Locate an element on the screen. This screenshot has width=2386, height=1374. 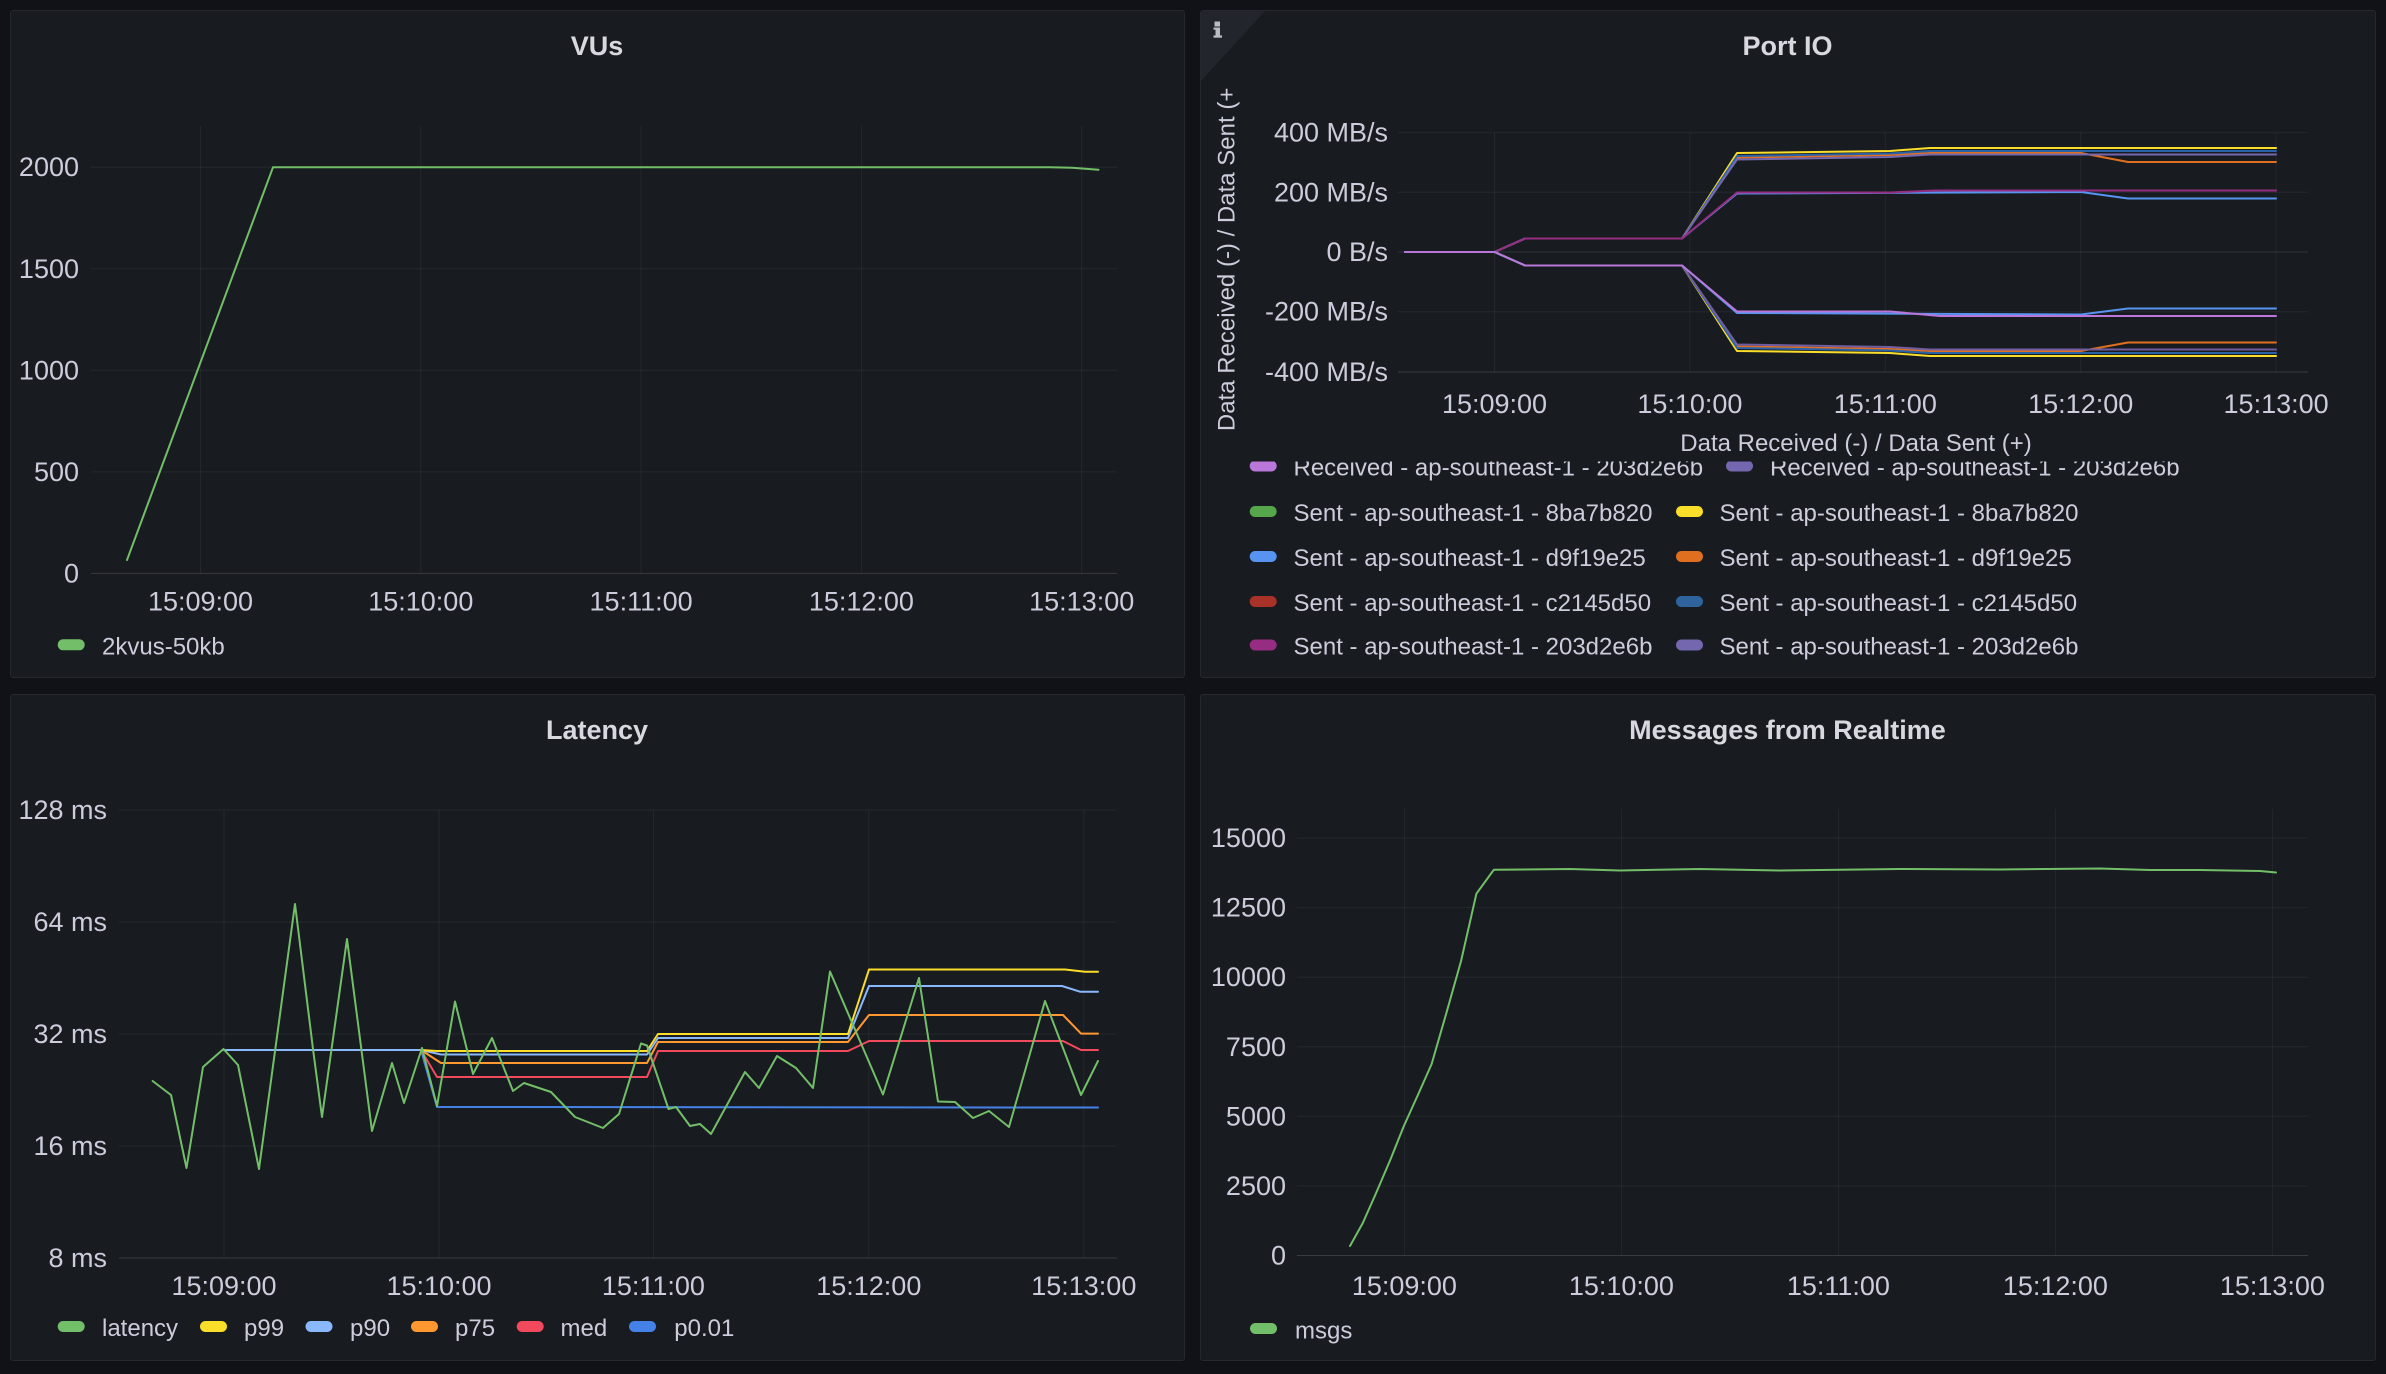
svg-text: Port IO is located at coordinates (1787, 46).